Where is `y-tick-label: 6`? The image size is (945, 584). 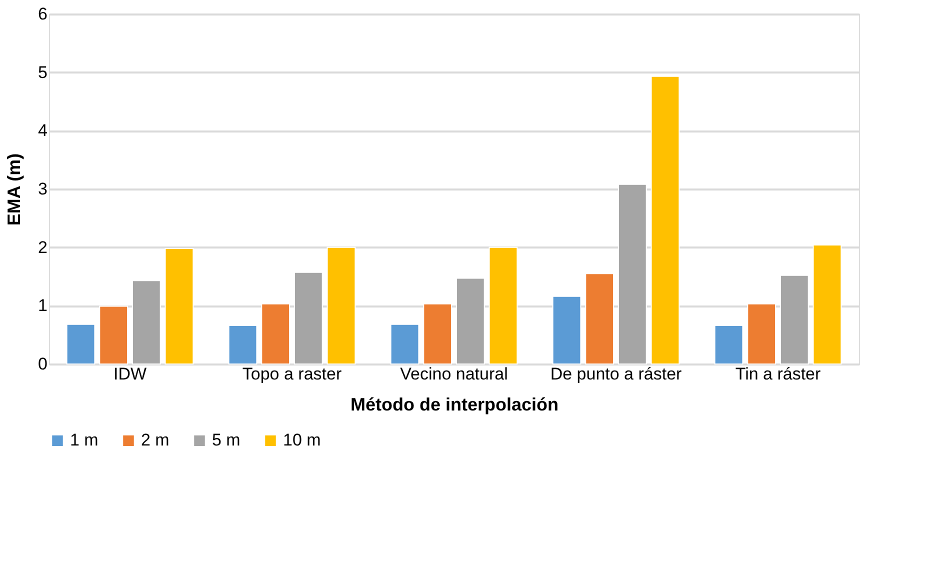
y-tick-label: 6 is located at coordinates (43, 14).